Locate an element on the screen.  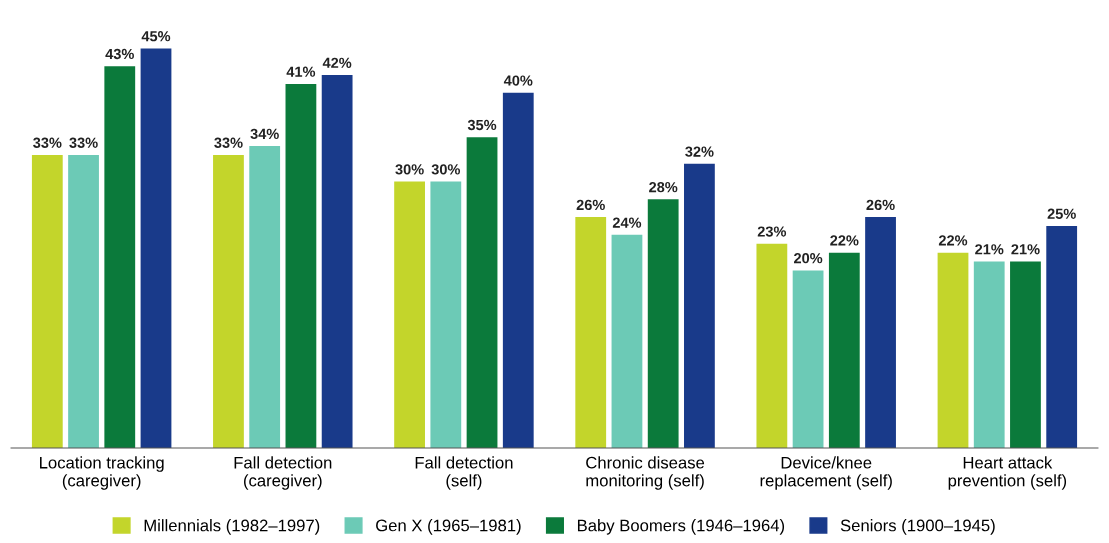
data-label: 28% is located at coordinates (663, 187).